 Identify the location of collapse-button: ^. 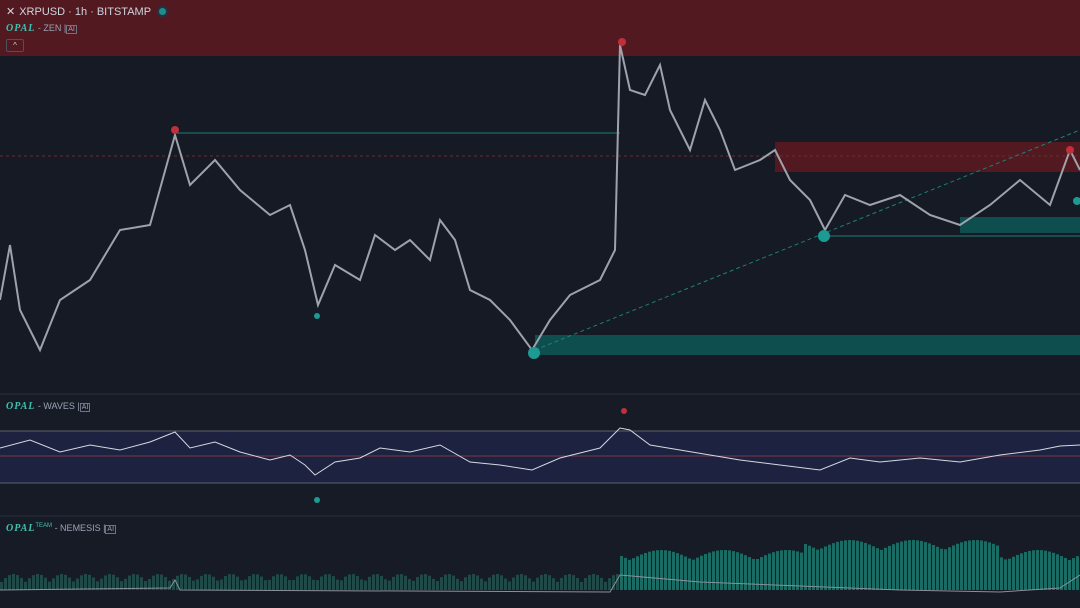
(15, 45).